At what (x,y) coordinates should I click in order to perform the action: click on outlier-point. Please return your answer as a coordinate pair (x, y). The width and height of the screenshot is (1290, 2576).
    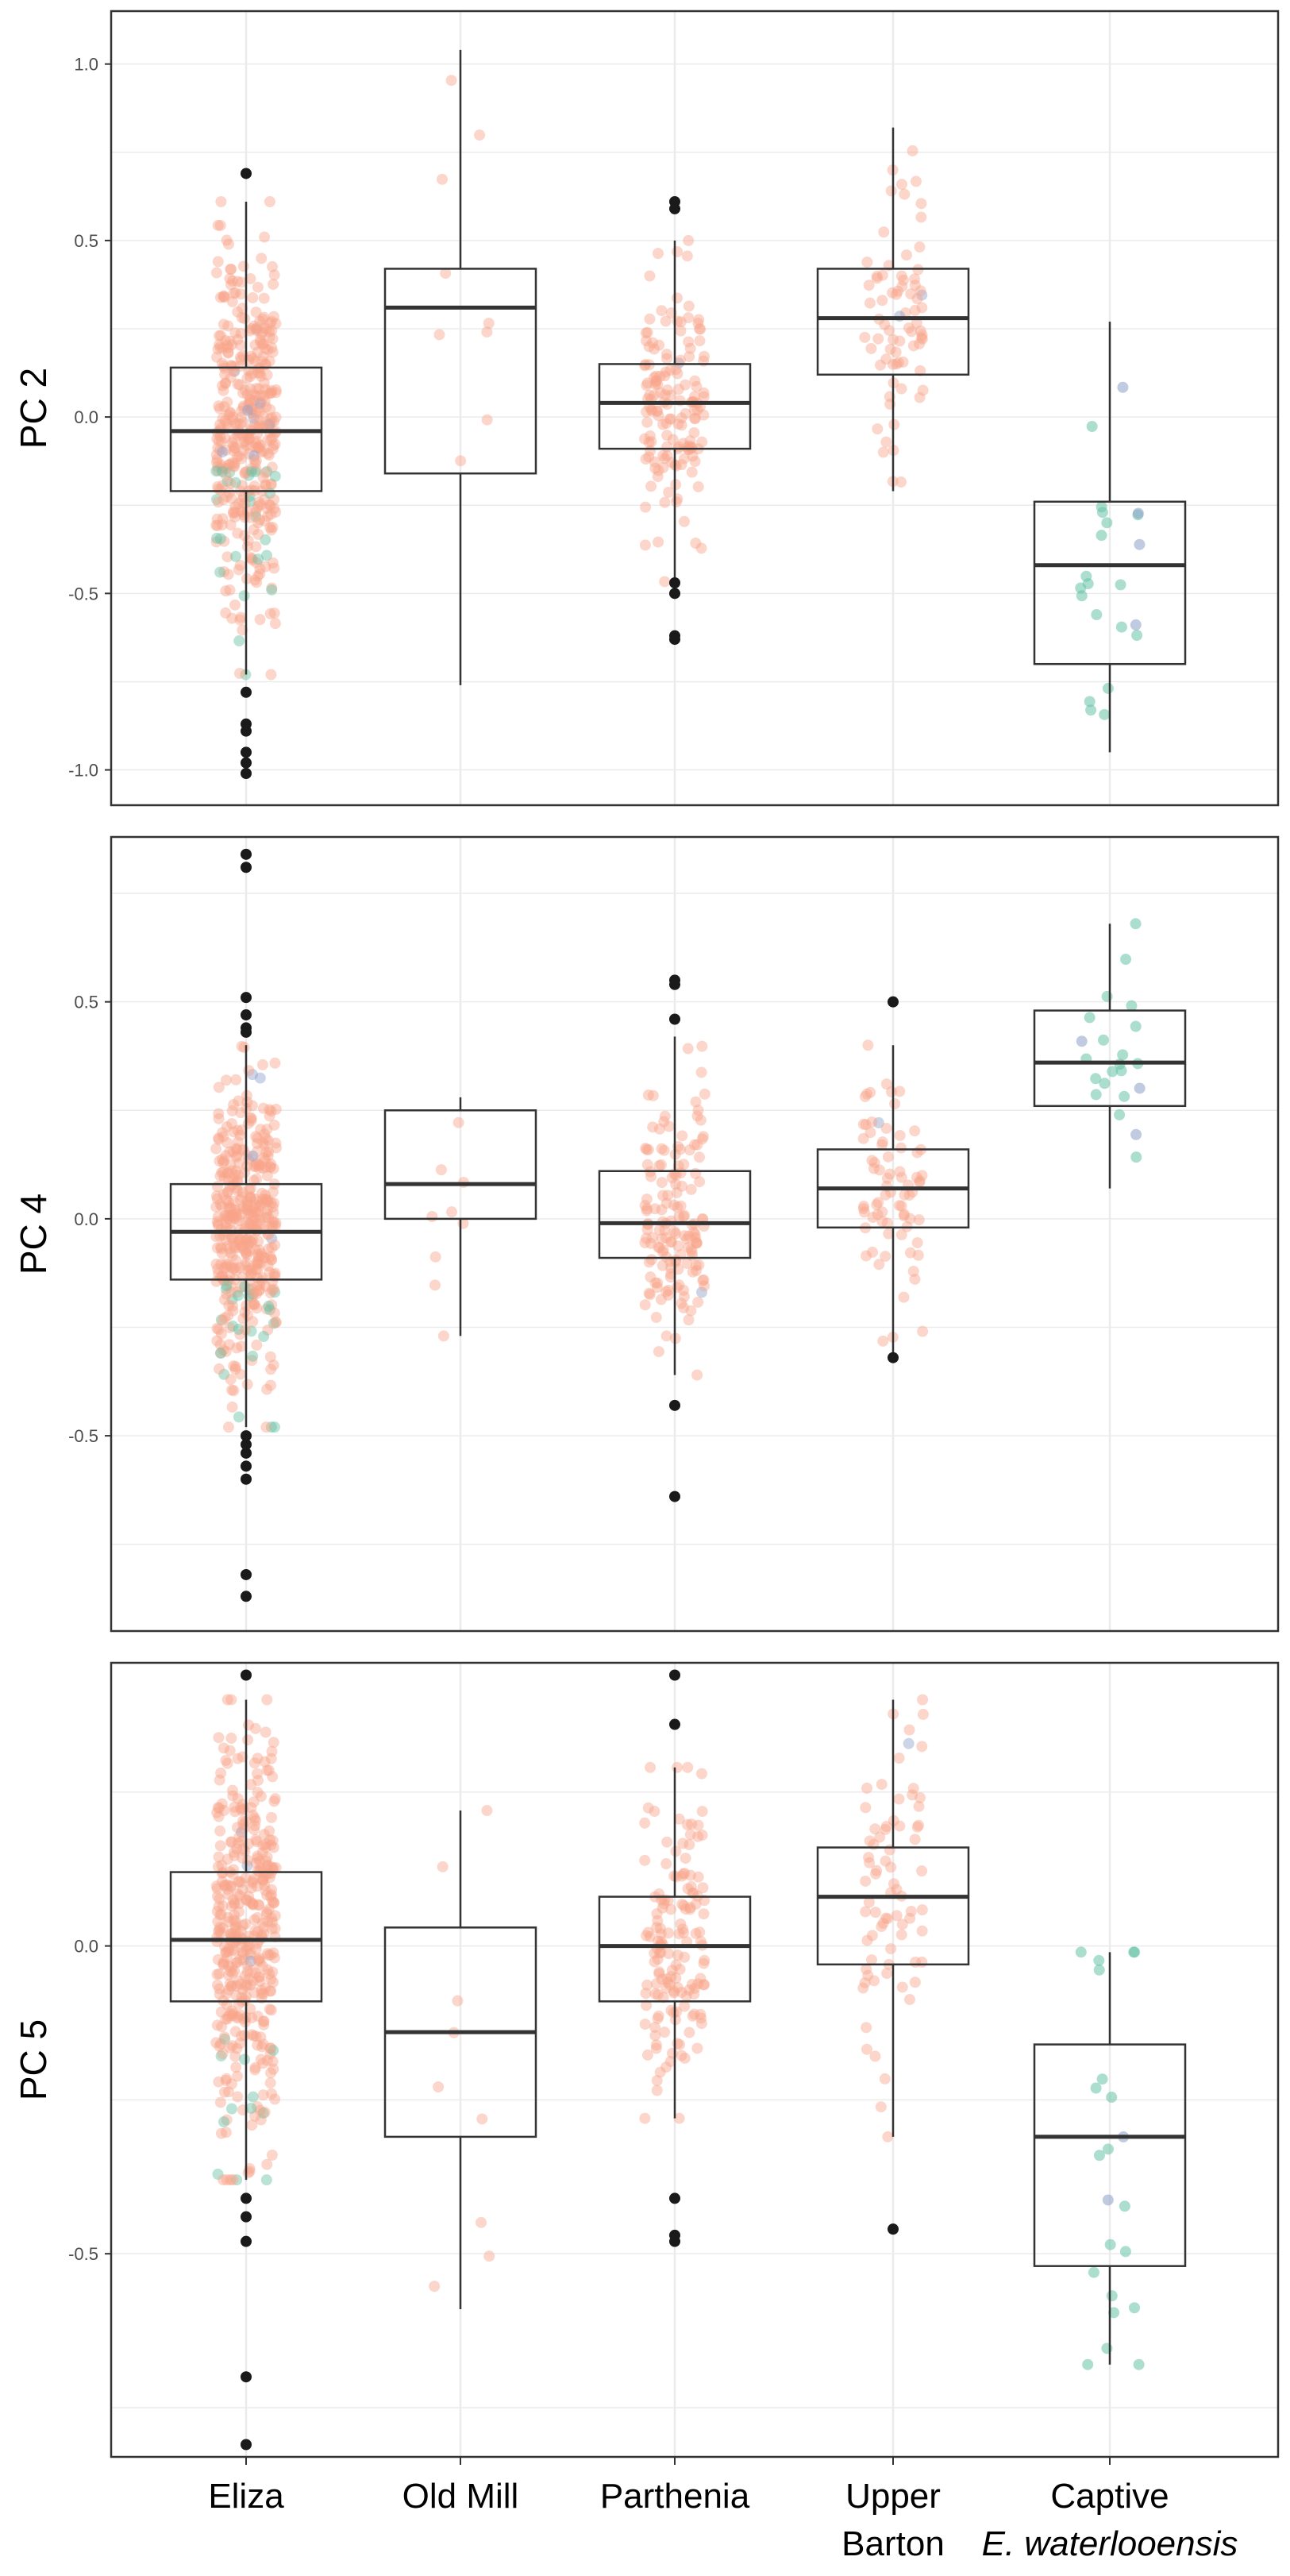
    Looking at the image, I should click on (246, 1596).